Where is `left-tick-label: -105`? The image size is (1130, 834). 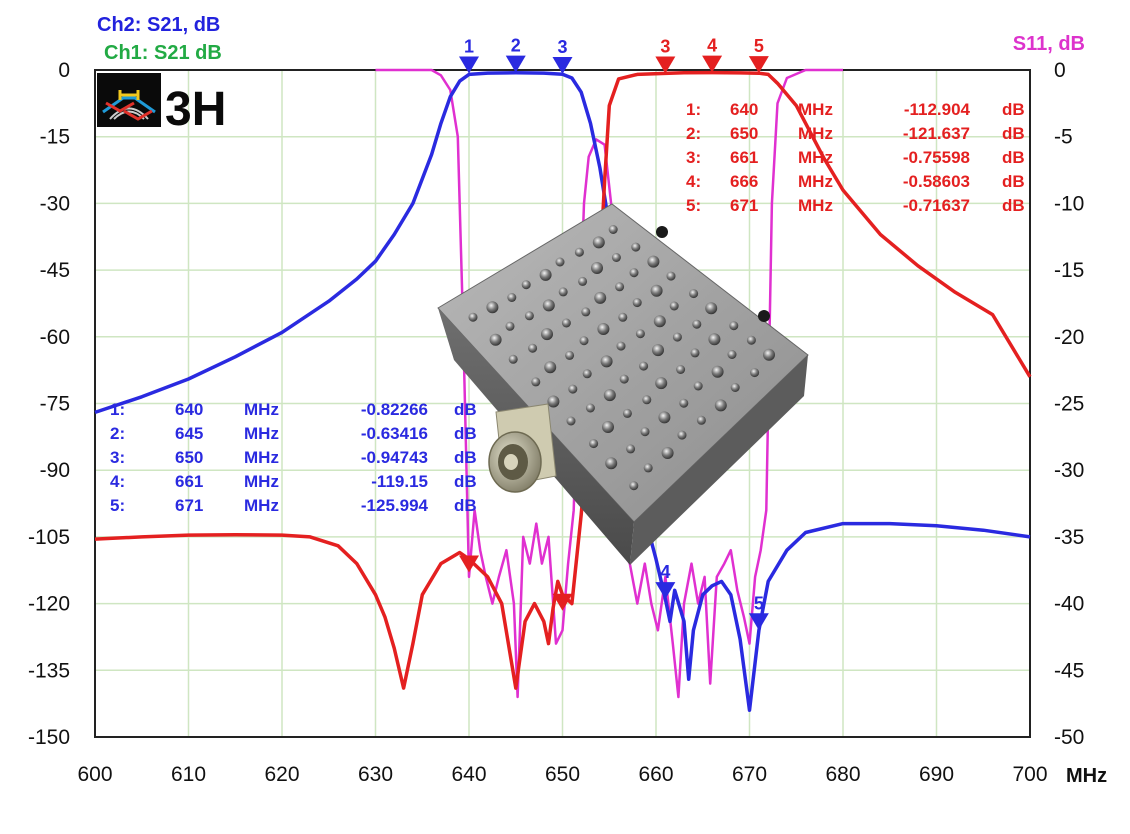
left-tick-label: -105 is located at coordinates (49, 537).